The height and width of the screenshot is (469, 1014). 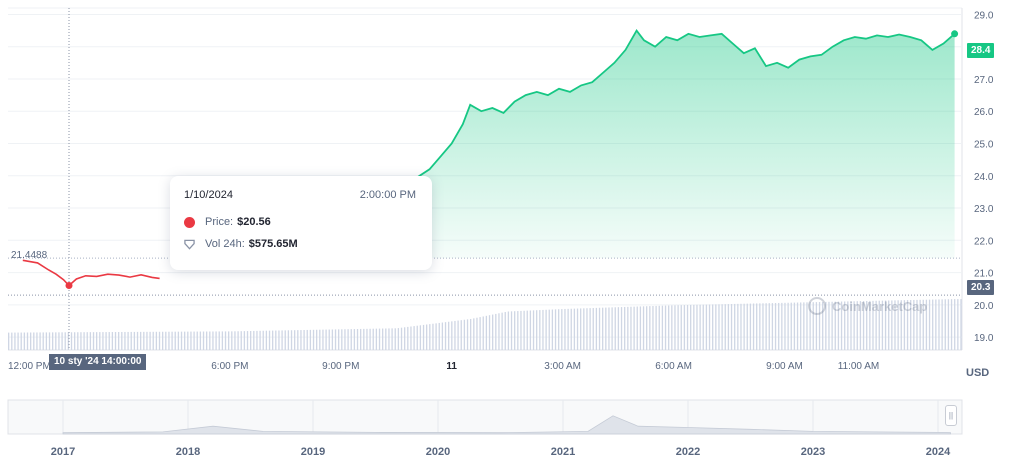 I want to click on navigator-year-label: 2023, so click(x=813, y=452).